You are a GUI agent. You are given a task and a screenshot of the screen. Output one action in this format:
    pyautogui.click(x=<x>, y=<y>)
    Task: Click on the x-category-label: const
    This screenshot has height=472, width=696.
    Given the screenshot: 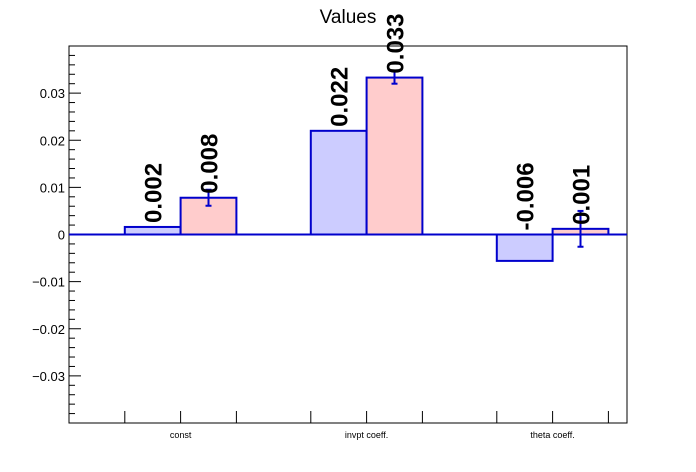 What is the action you would take?
    pyautogui.click(x=181, y=435)
    